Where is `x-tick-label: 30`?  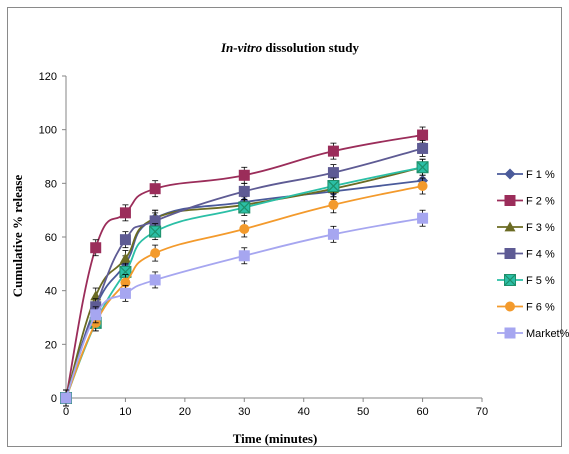 x-tick-label: 30 is located at coordinates (244, 412).